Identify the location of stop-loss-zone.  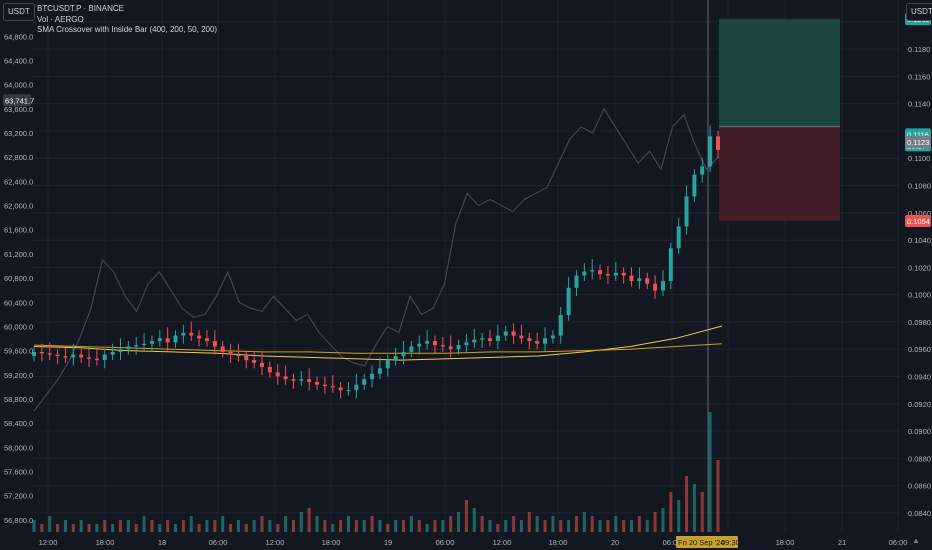
(779, 173).